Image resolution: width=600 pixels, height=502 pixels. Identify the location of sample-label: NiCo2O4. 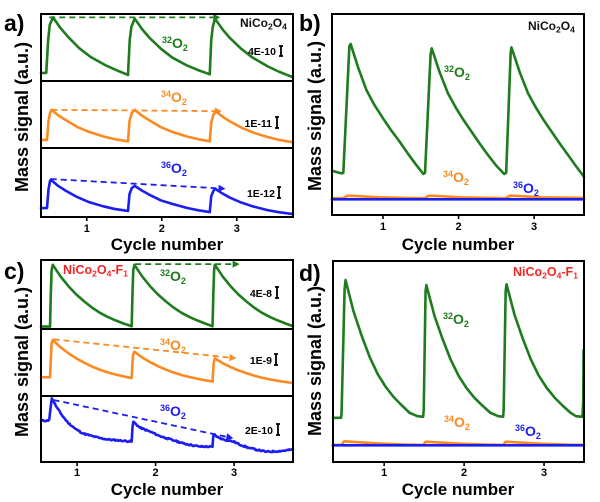
(551, 27).